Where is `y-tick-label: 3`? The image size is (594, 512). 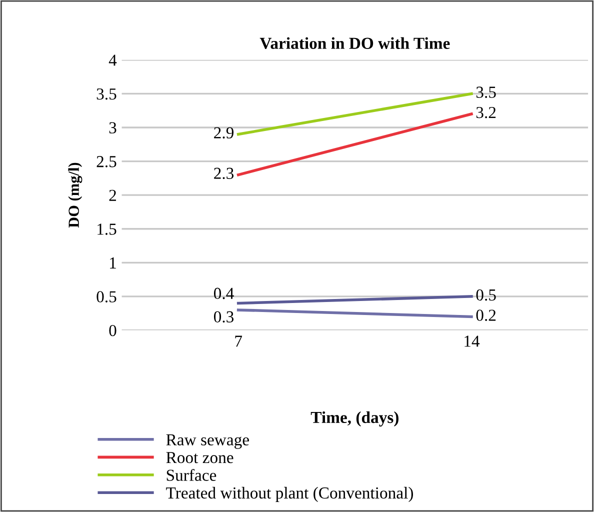
y-tick-label: 3 is located at coordinates (112, 128).